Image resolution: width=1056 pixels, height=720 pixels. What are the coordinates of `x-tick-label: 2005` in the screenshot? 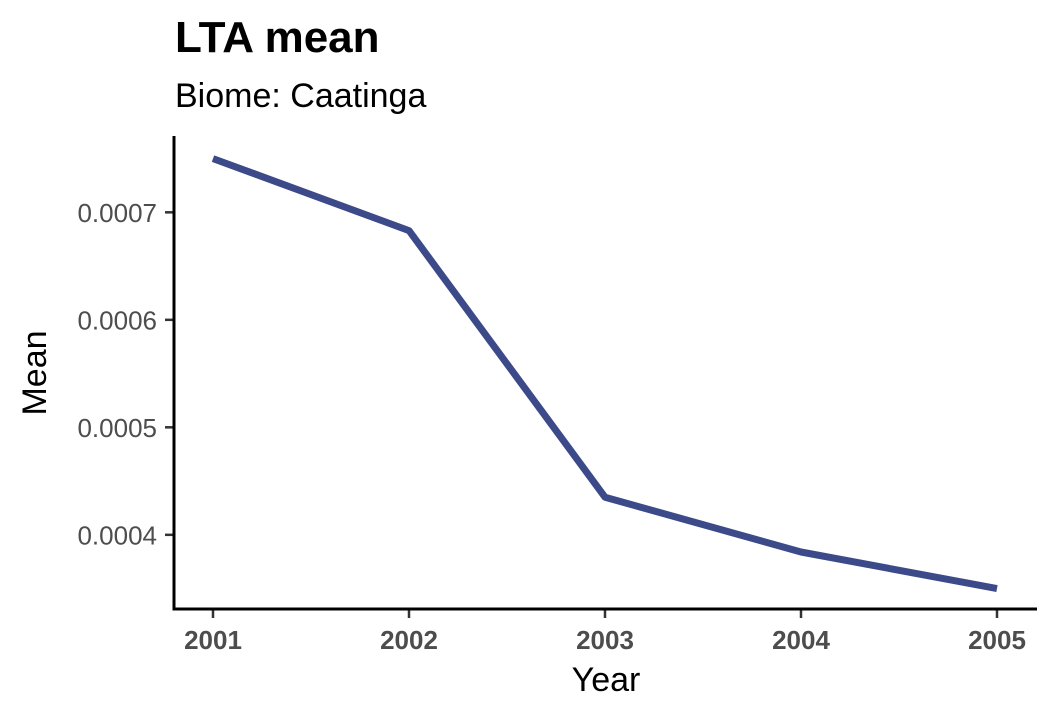 It's located at (997, 640).